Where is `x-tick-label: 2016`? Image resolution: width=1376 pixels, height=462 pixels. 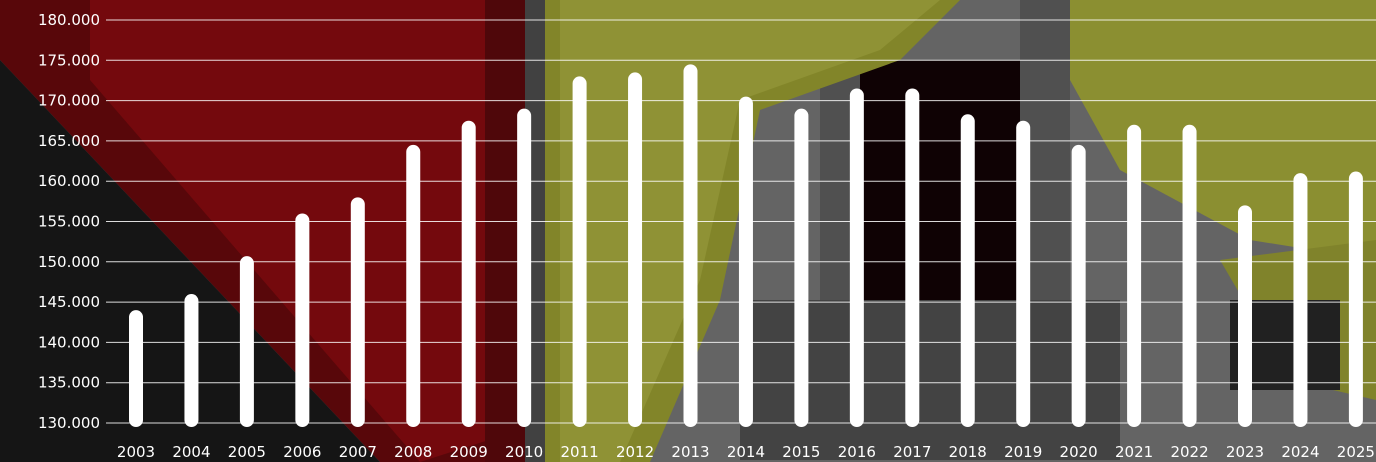 x-tick-label: 2016 is located at coordinates (857, 452).